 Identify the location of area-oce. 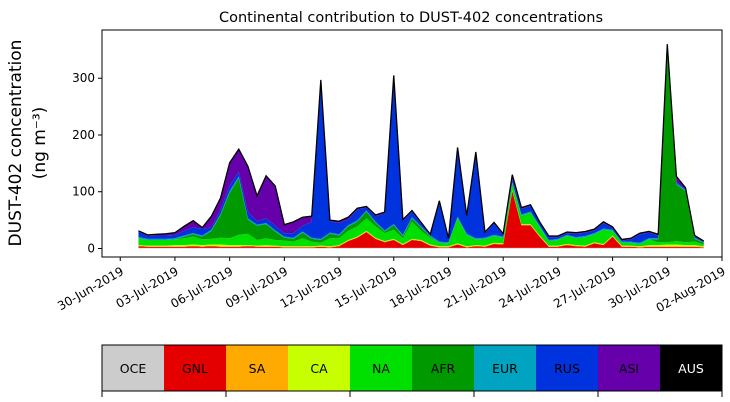
(421, 248).